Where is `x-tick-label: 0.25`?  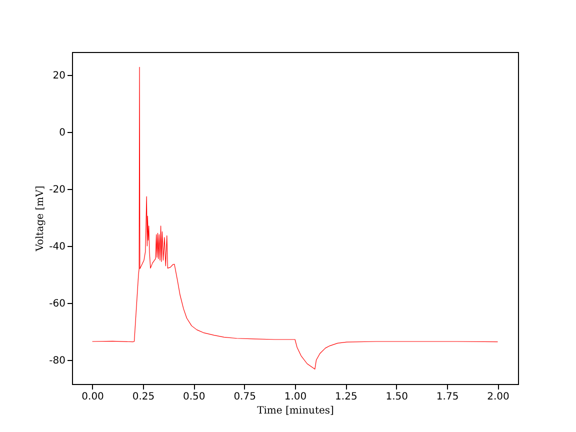 x-tick-label: 0.25 is located at coordinates (143, 397).